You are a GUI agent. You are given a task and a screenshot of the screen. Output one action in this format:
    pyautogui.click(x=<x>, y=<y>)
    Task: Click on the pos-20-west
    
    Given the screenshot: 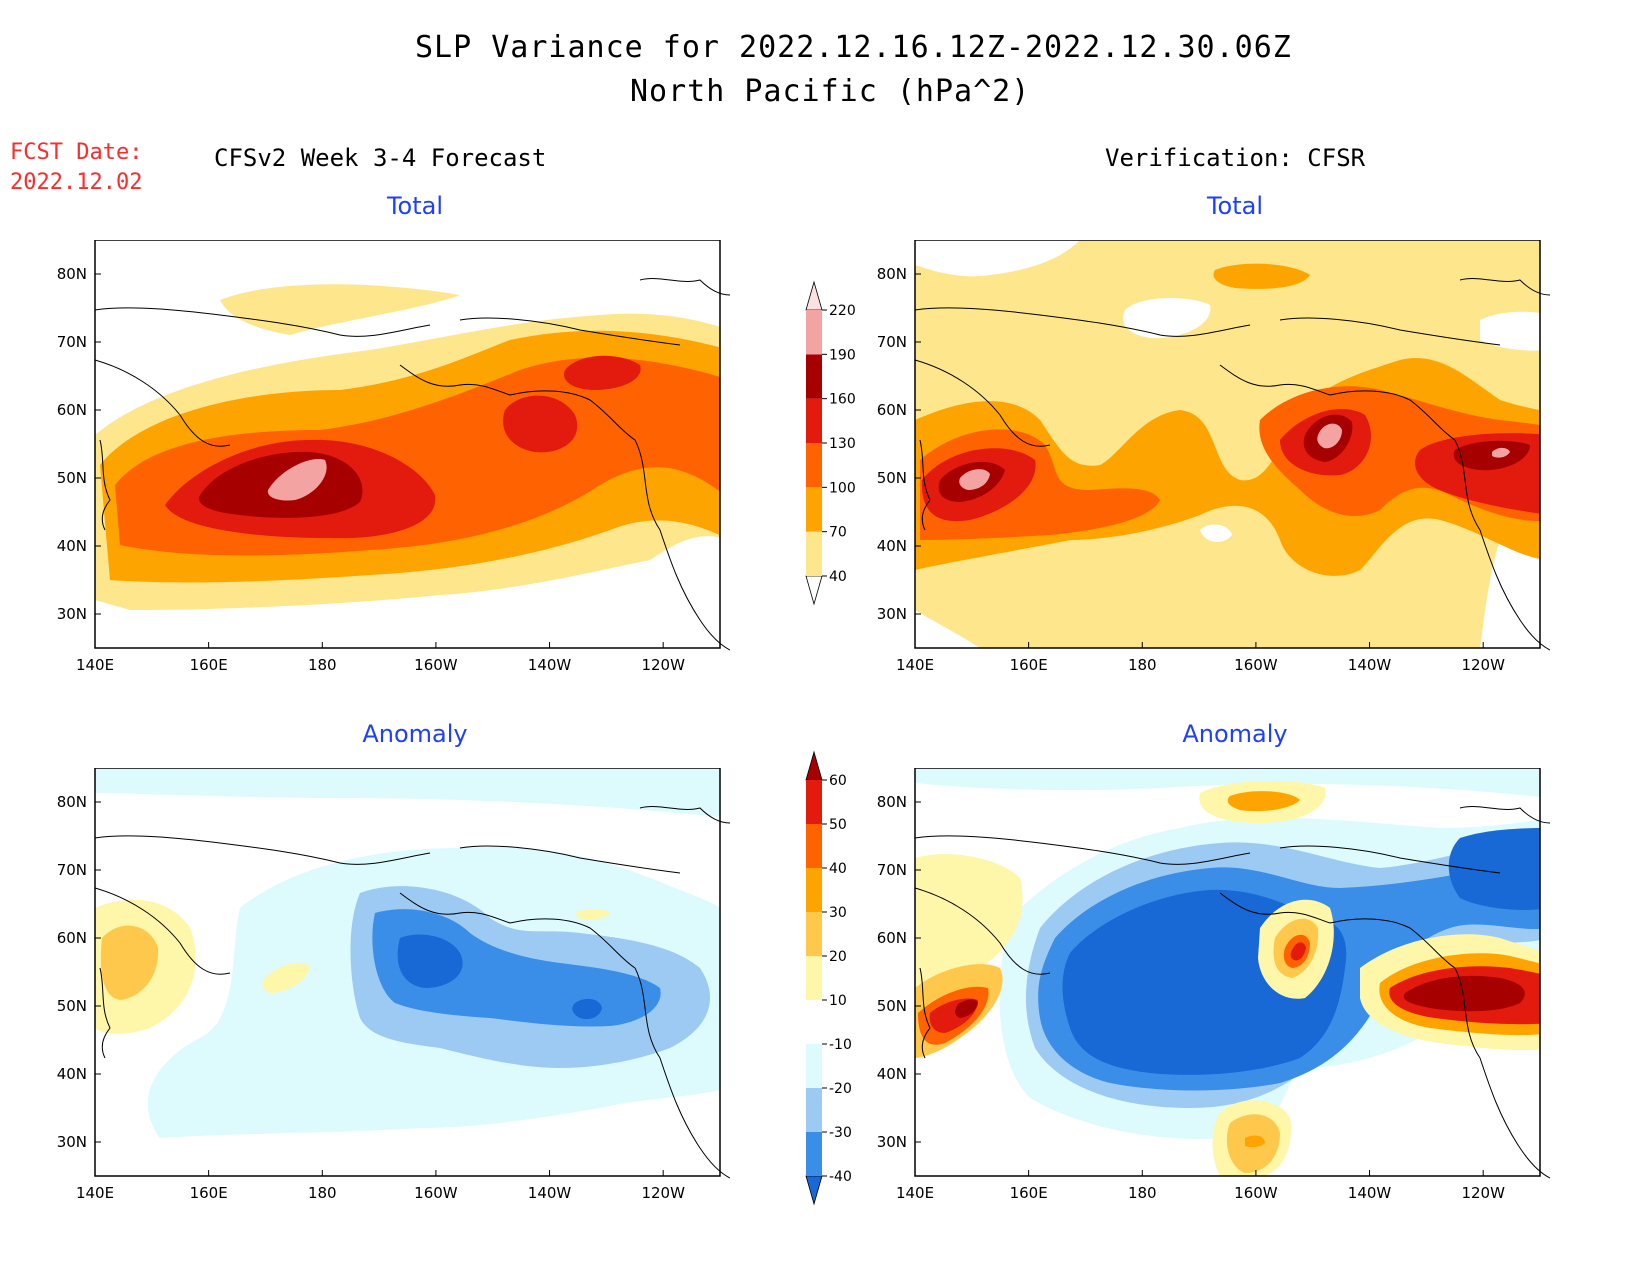 What is the action you would take?
    pyautogui.click(x=129, y=962)
    